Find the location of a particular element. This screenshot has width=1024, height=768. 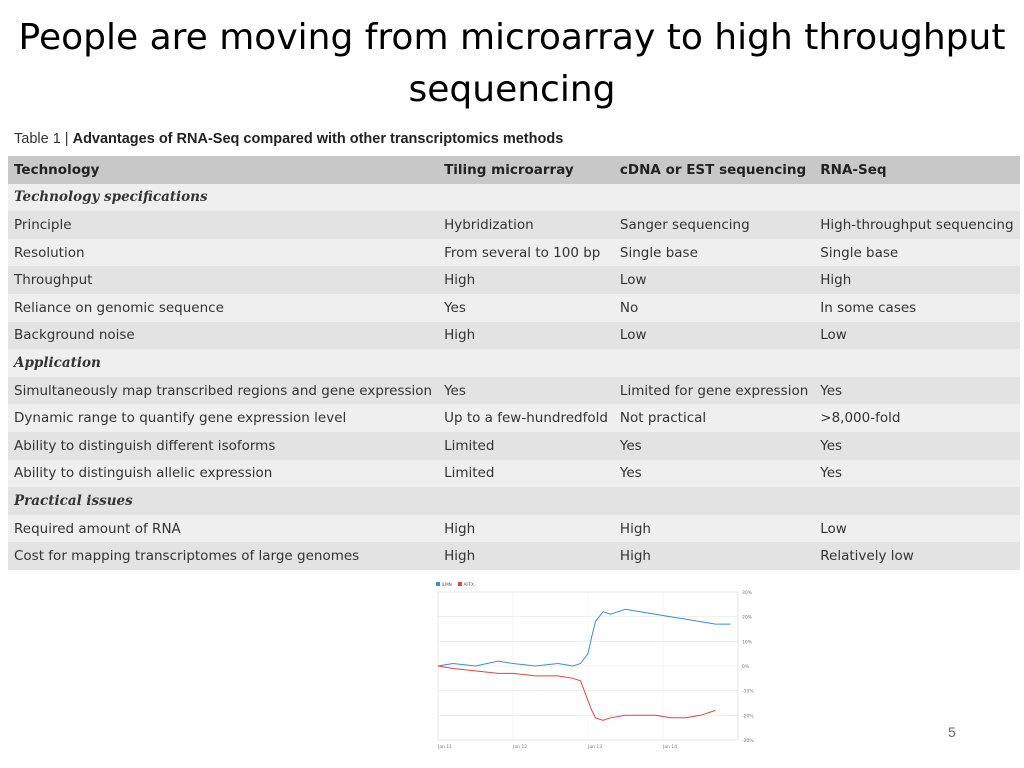

table-cell: Limited for gene expression is located at coordinates (714, 390).